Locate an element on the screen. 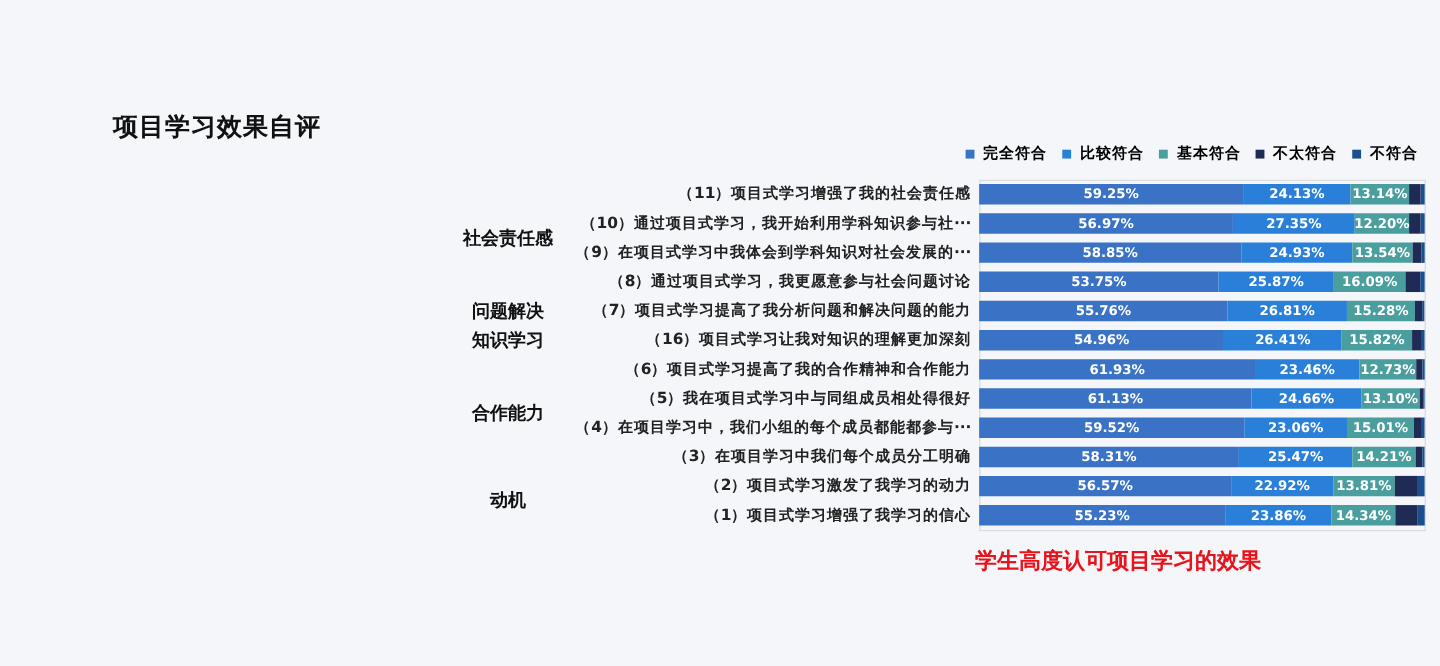  text: 问题解决 is located at coordinates (509, 311).